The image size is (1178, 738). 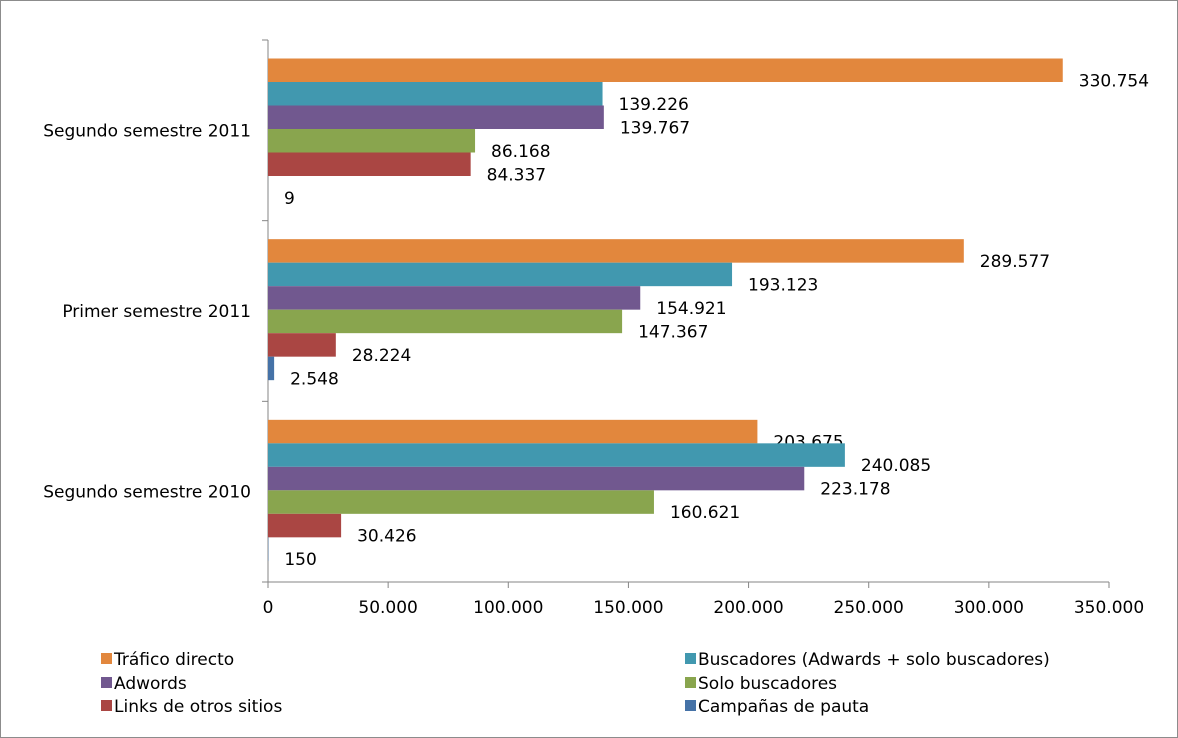 I want to click on legend-label: Tráfico directo, so click(x=173, y=660).